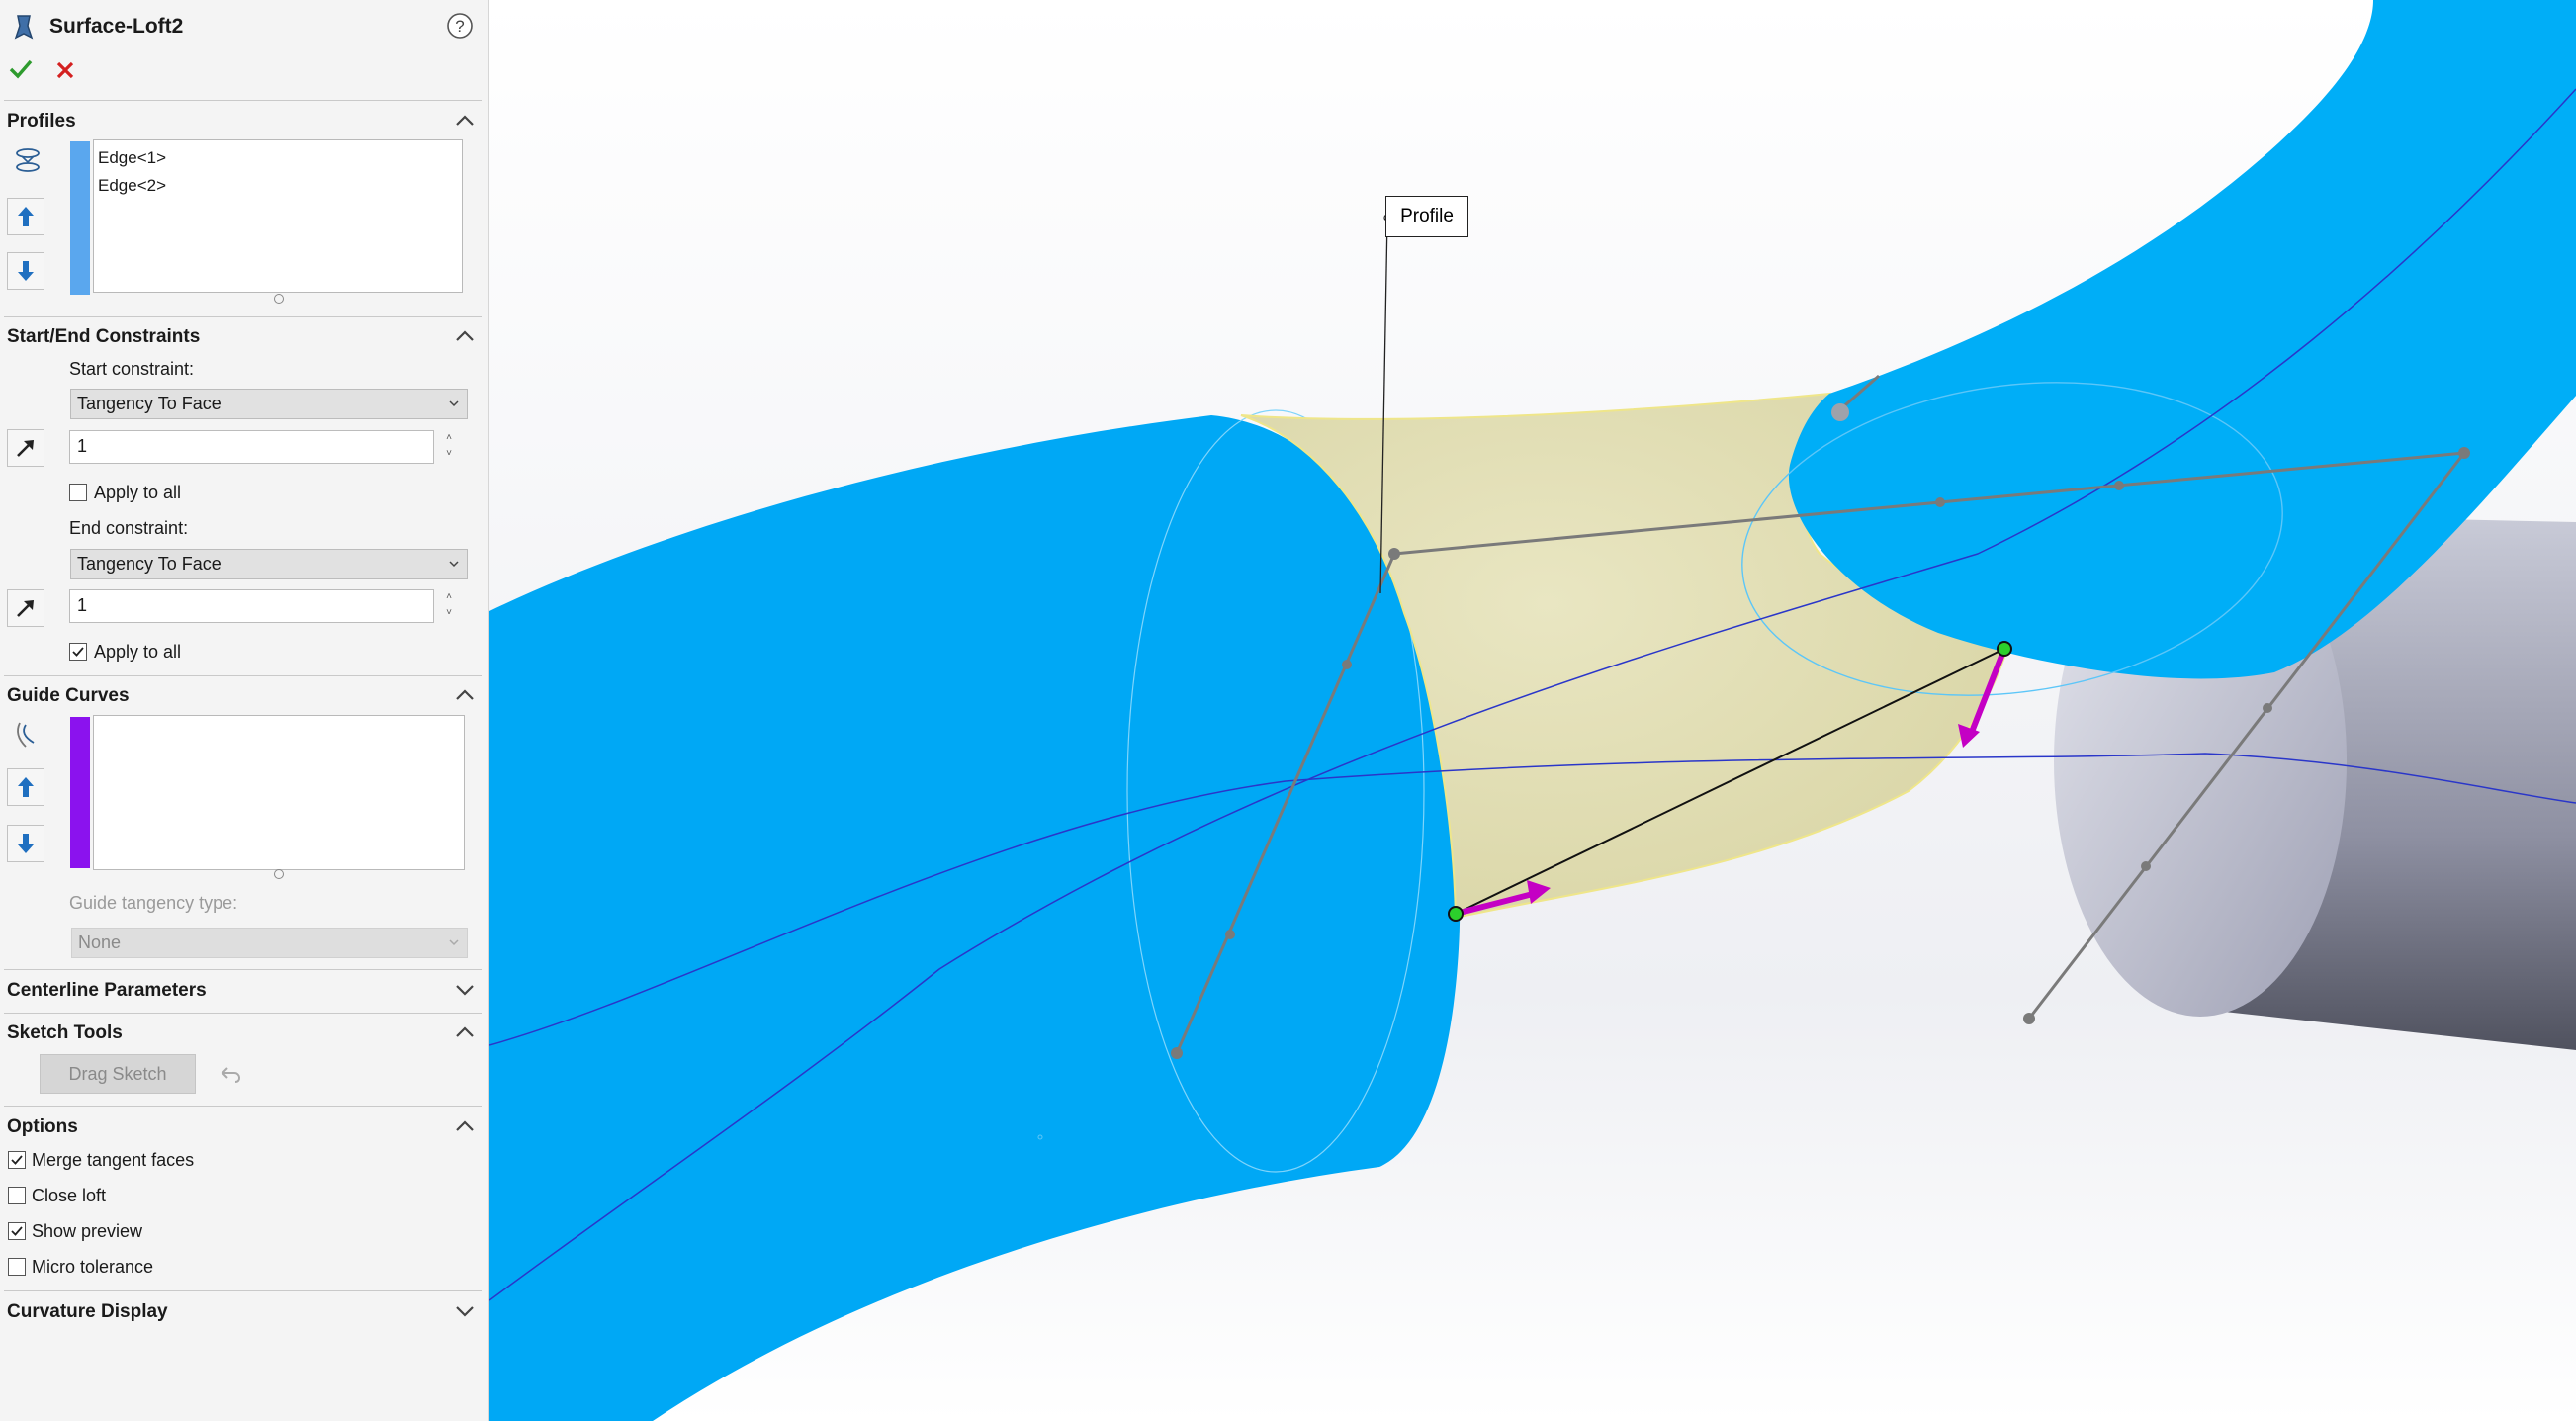 This screenshot has height=1421, width=2576. What do you see at coordinates (449, 446) in the screenshot?
I see `start-length-spinner: ˄ ˅` at bounding box center [449, 446].